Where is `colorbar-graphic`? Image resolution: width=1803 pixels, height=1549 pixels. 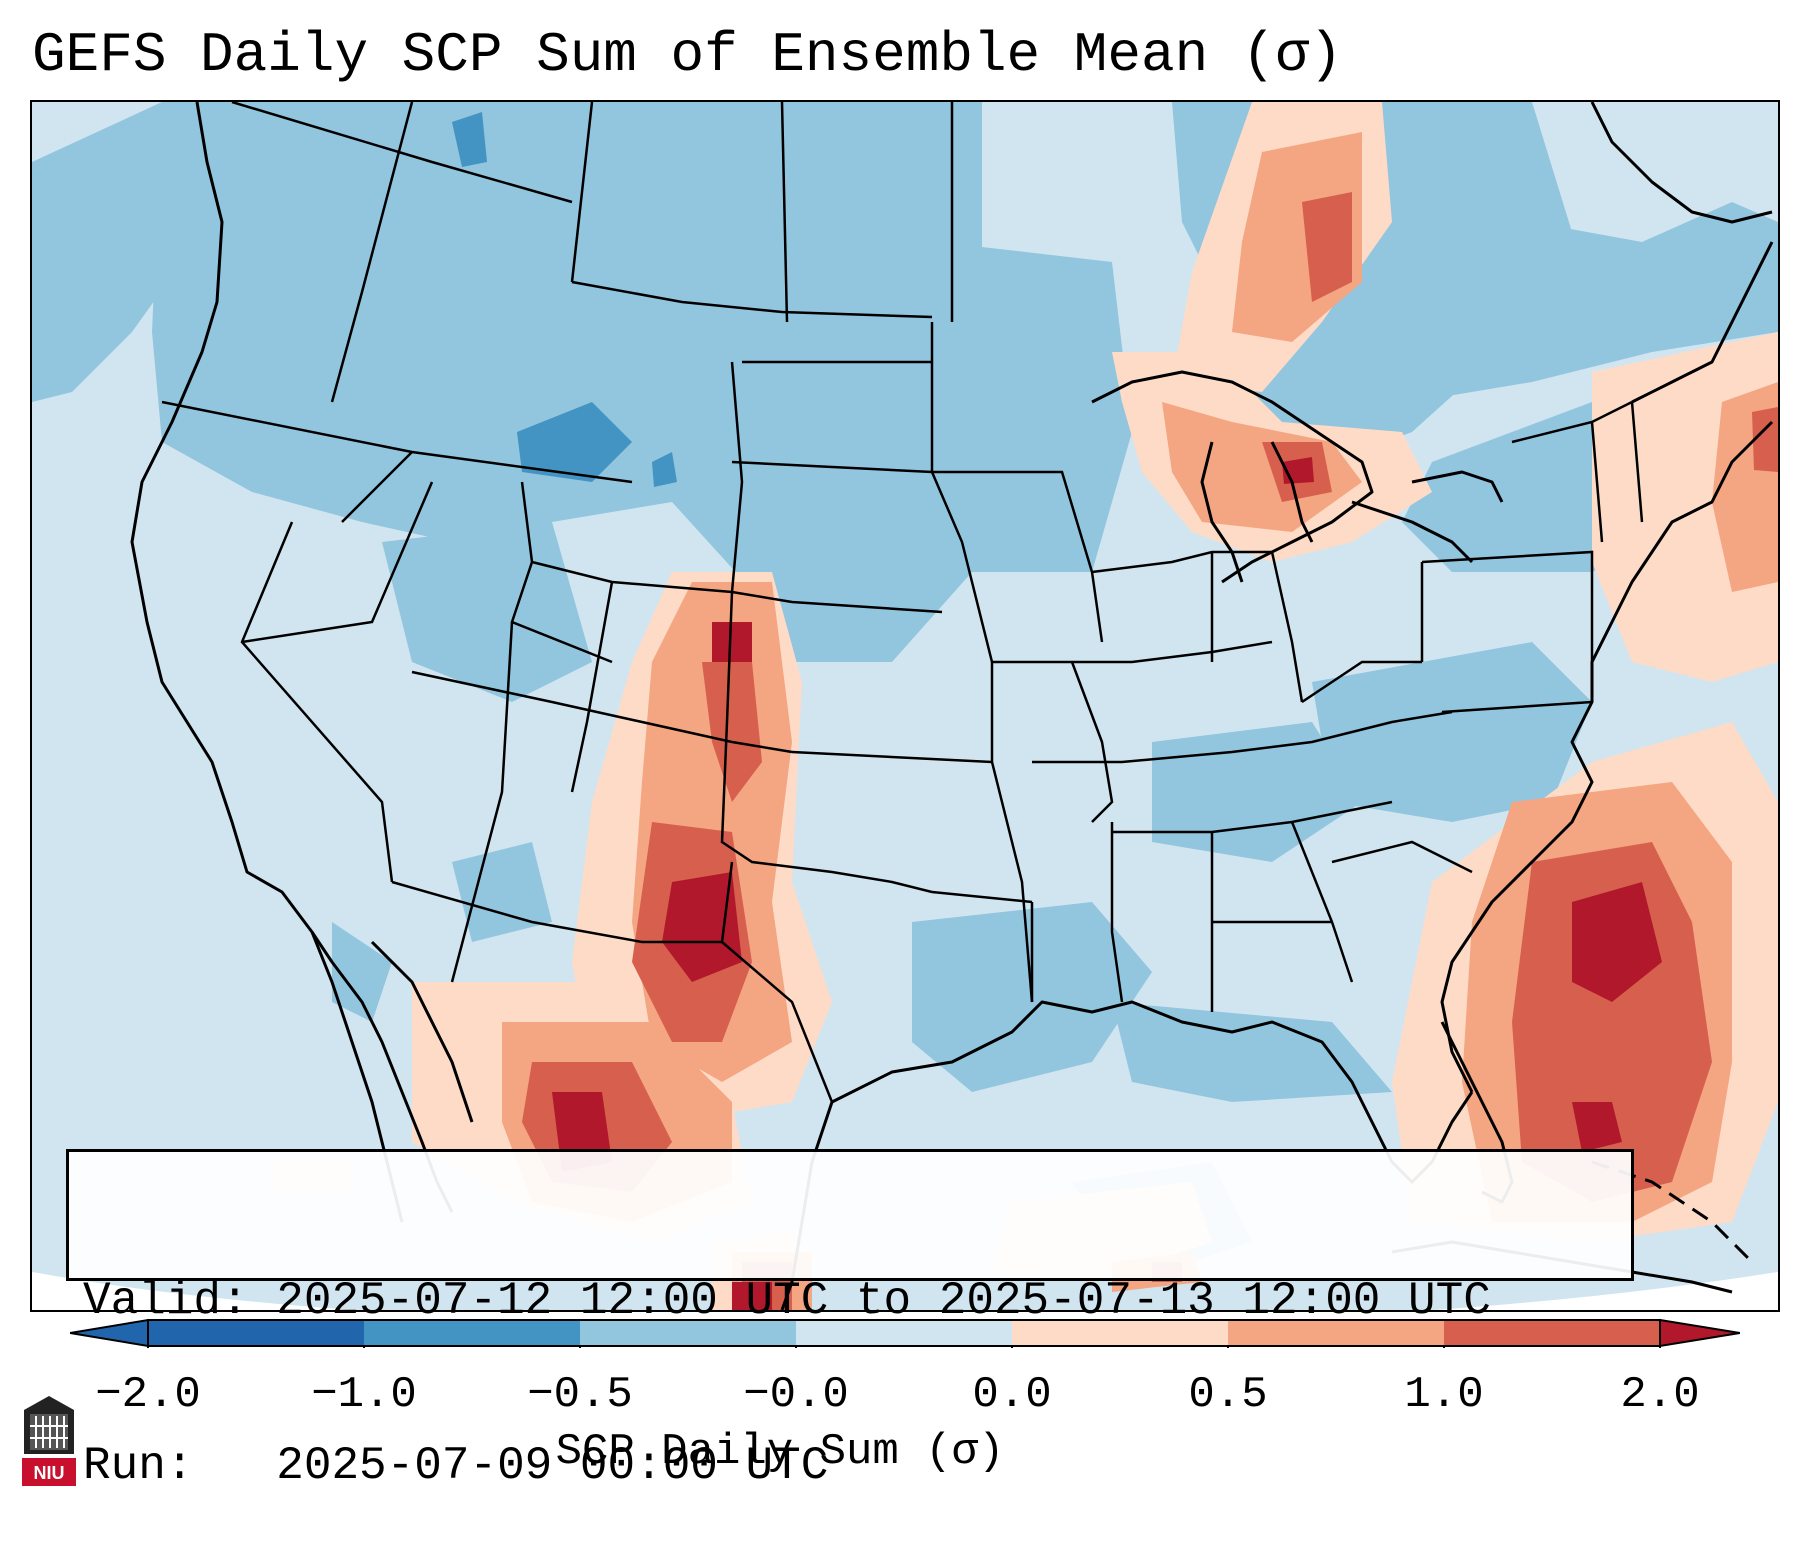 colorbar-graphic is located at coordinates (905, 1333).